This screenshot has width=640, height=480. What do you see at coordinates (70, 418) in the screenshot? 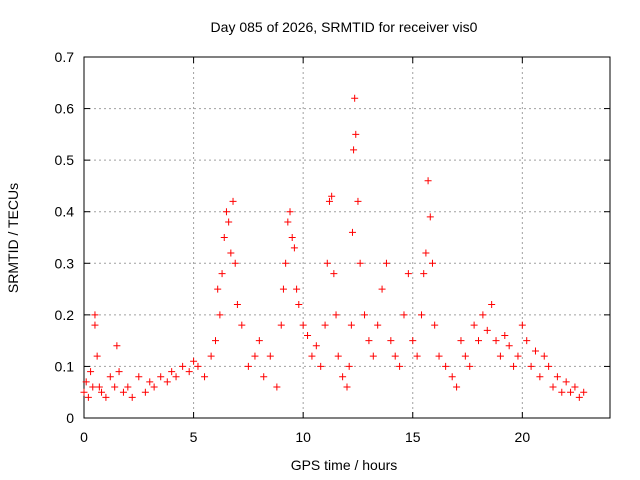
I see `y-tick-label: 0` at bounding box center [70, 418].